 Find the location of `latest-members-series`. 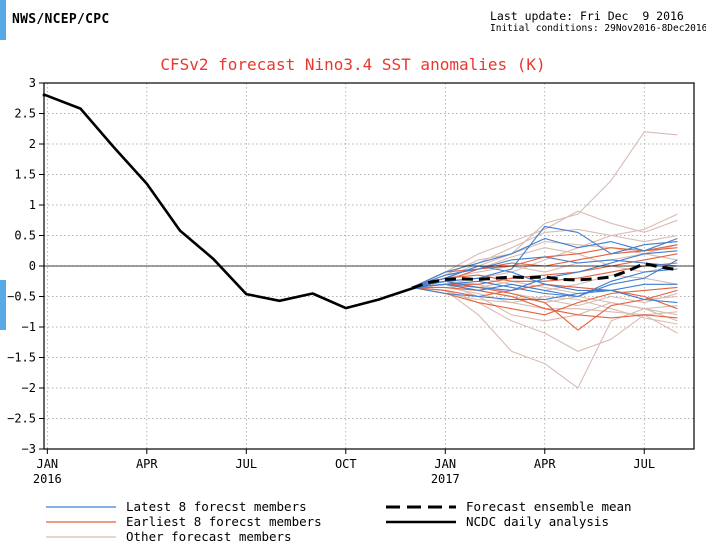

latest-members-series is located at coordinates (544, 264).